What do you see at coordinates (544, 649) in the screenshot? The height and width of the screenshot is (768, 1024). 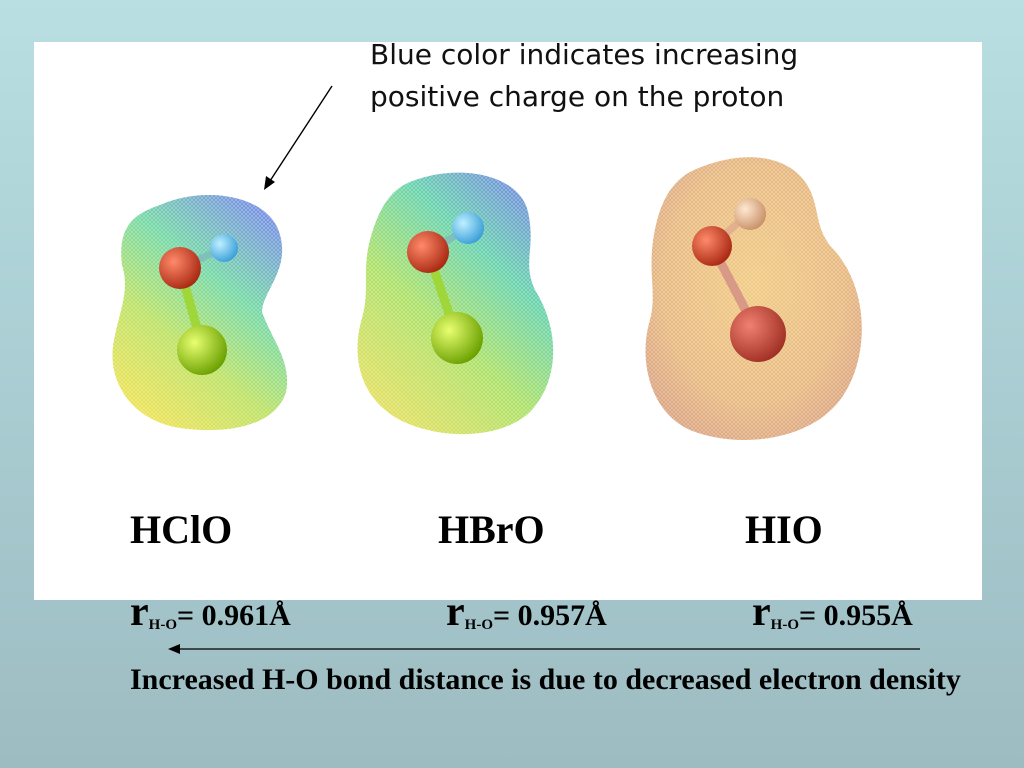 I see `trend-arrow` at bounding box center [544, 649].